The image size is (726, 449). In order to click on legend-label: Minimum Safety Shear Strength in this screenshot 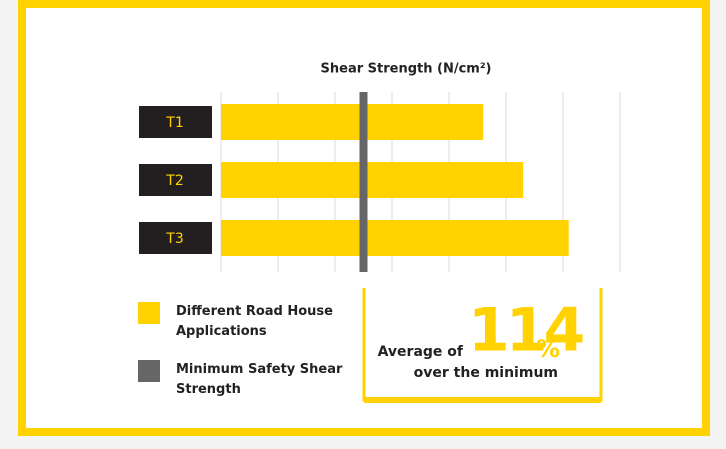, I will do `click(259, 379)`.